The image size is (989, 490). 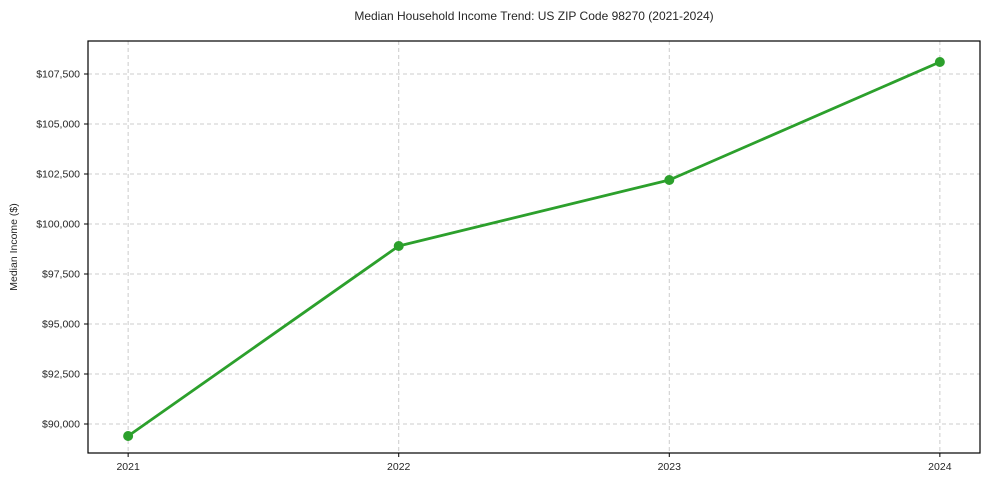 What do you see at coordinates (398, 246) in the screenshot?
I see `data-point-2022` at bounding box center [398, 246].